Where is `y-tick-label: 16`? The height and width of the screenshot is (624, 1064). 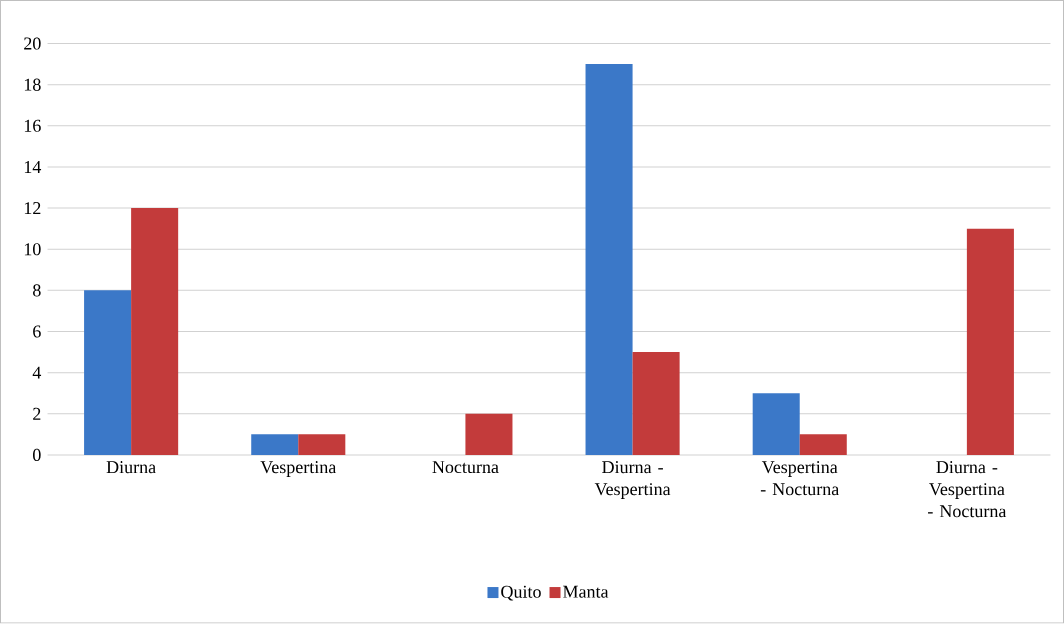
y-tick-label: 16 is located at coordinates (32, 126).